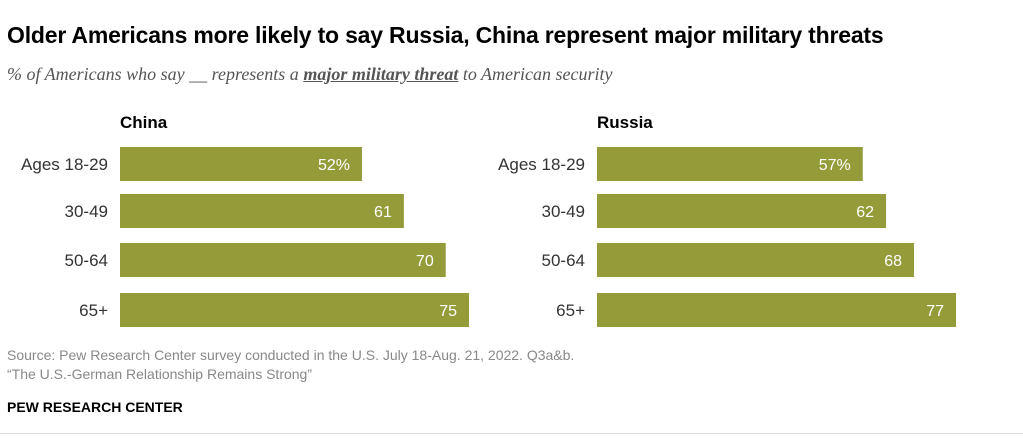 The width and height of the screenshot is (1023, 438). Describe the element at coordinates (334, 165) in the screenshot. I see `china-value-label: 52%` at that location.